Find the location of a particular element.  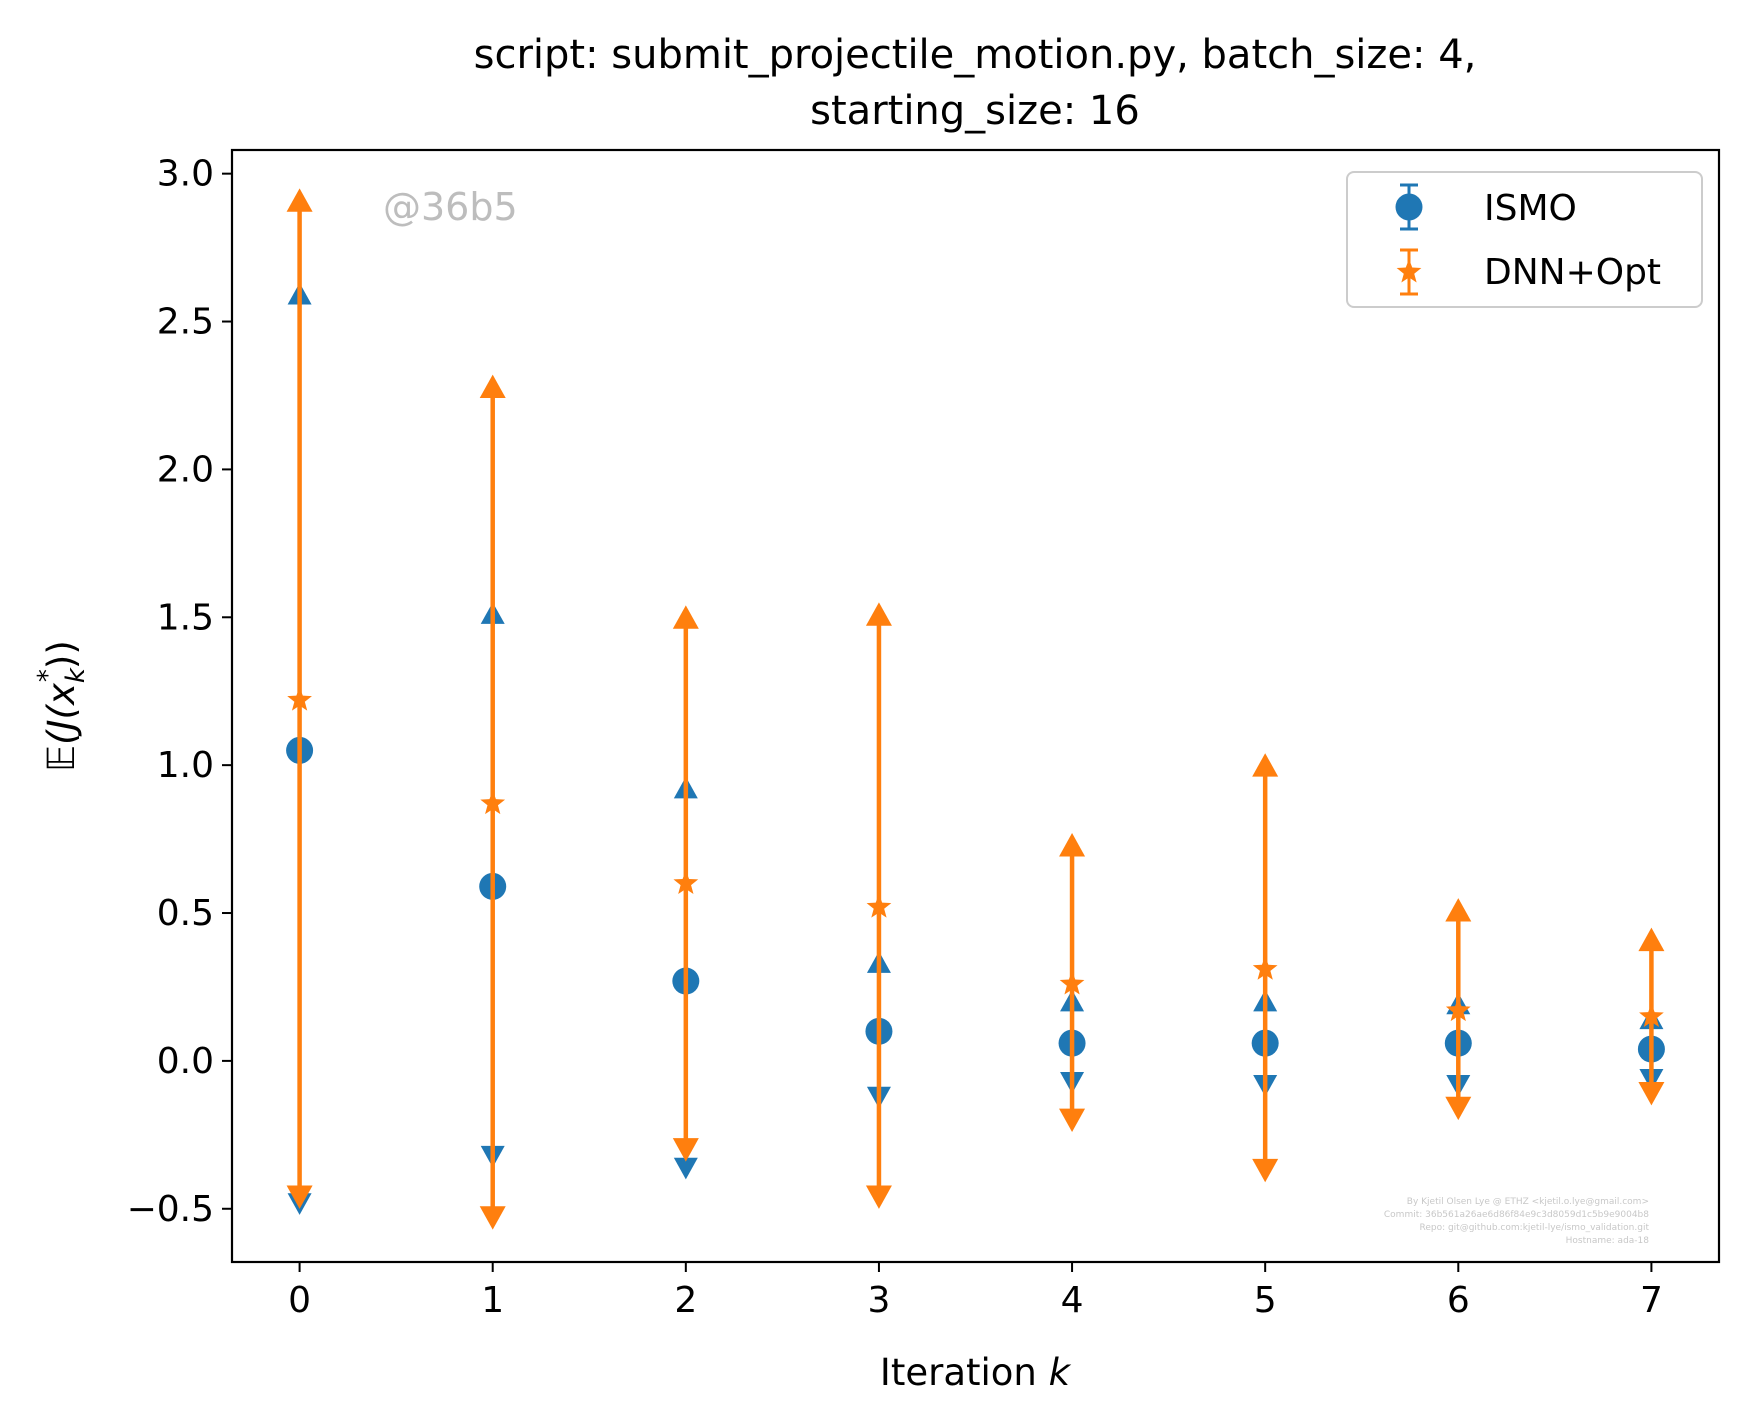

y-axis-title: 𝔼(J(xk*)) is located at coordinates (62, 706).